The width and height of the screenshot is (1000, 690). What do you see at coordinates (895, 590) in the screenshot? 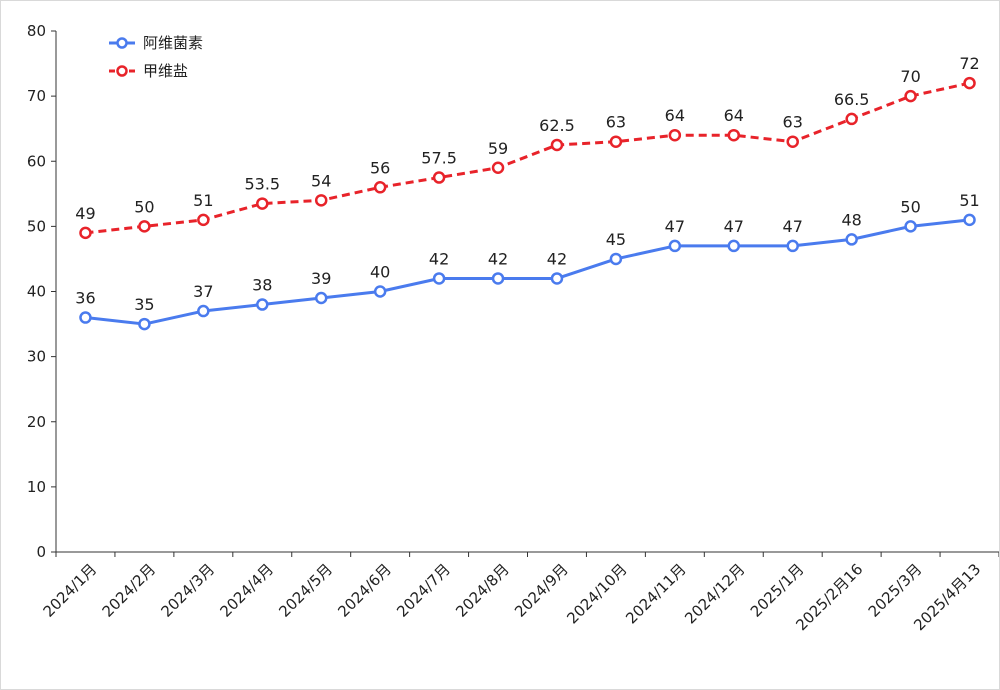
I see `x-tick-label: 2025/3月` at bounding box center [895, 590].